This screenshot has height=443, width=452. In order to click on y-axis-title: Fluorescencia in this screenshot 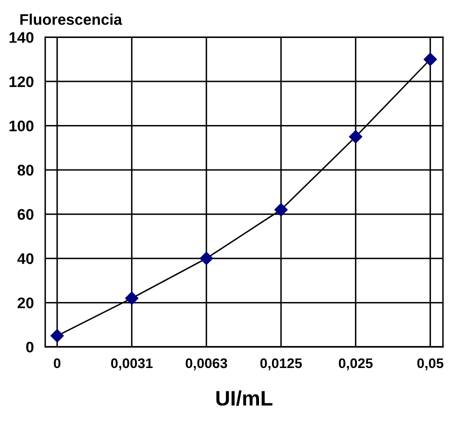, I will do `click(71, 19)`.